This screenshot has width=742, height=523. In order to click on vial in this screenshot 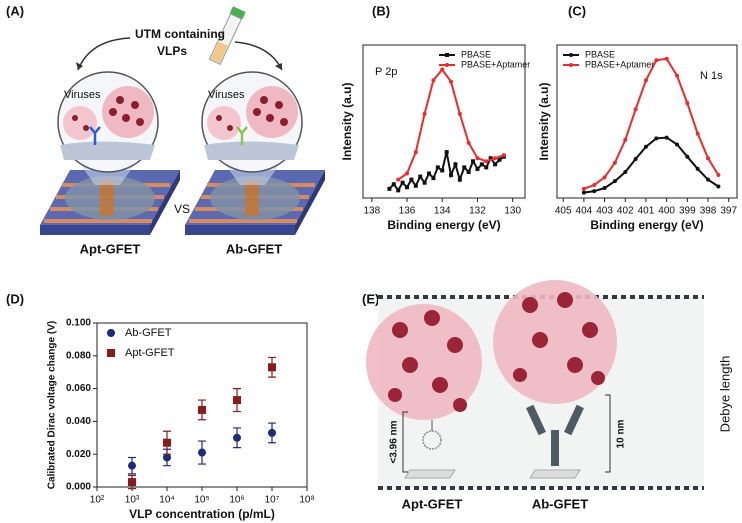, I will do `click(227, 35)`.